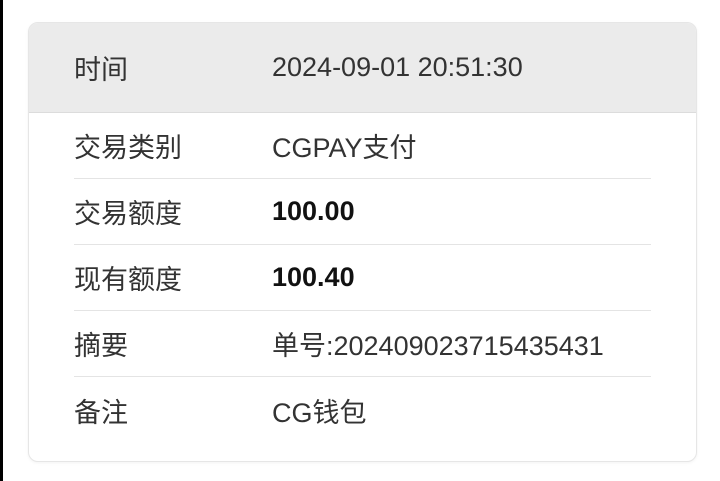 Image resolution: width=720 pixels, height=481 pixels. Describe the element at coordinates (101, 412) in the screenshot. I see `field-label-remark: 备注` at that location.